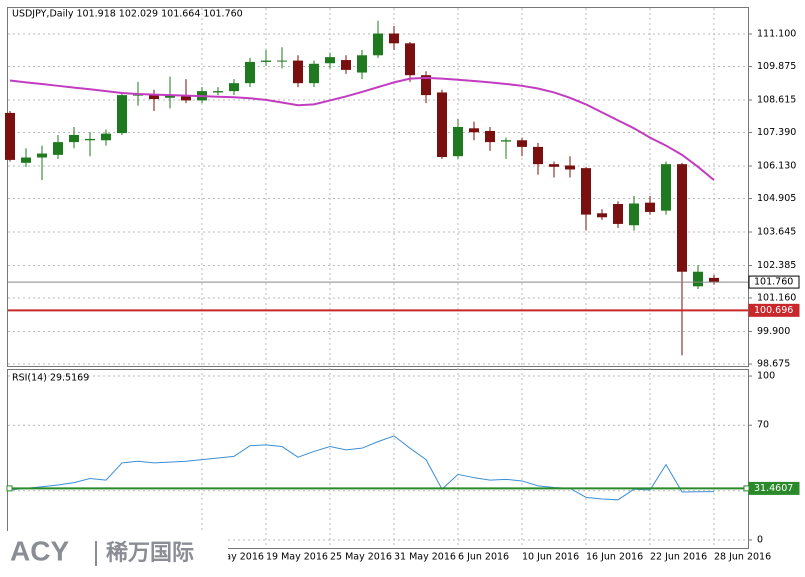 The width and height of the screenshot is (805, 577). What do you see at coordinates (678, 557) in the screenshot?
I see `x-tick-label: 22 Jun 2016` at bounding box center [678, 557].